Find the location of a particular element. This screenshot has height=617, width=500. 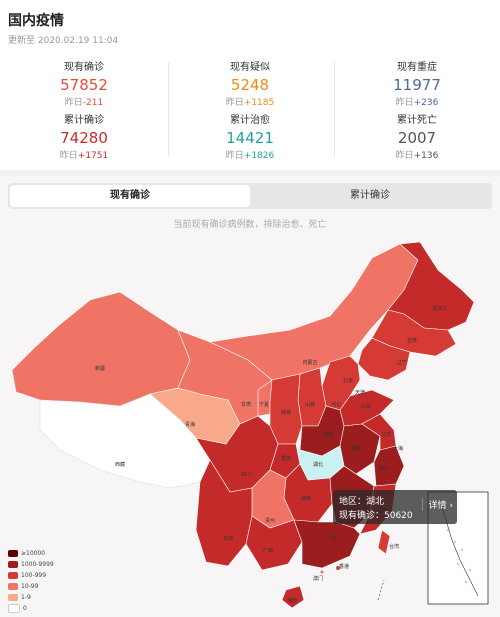

stat-2: 现有重症 11977 昨日+236 is located at coordinates (417, 83).